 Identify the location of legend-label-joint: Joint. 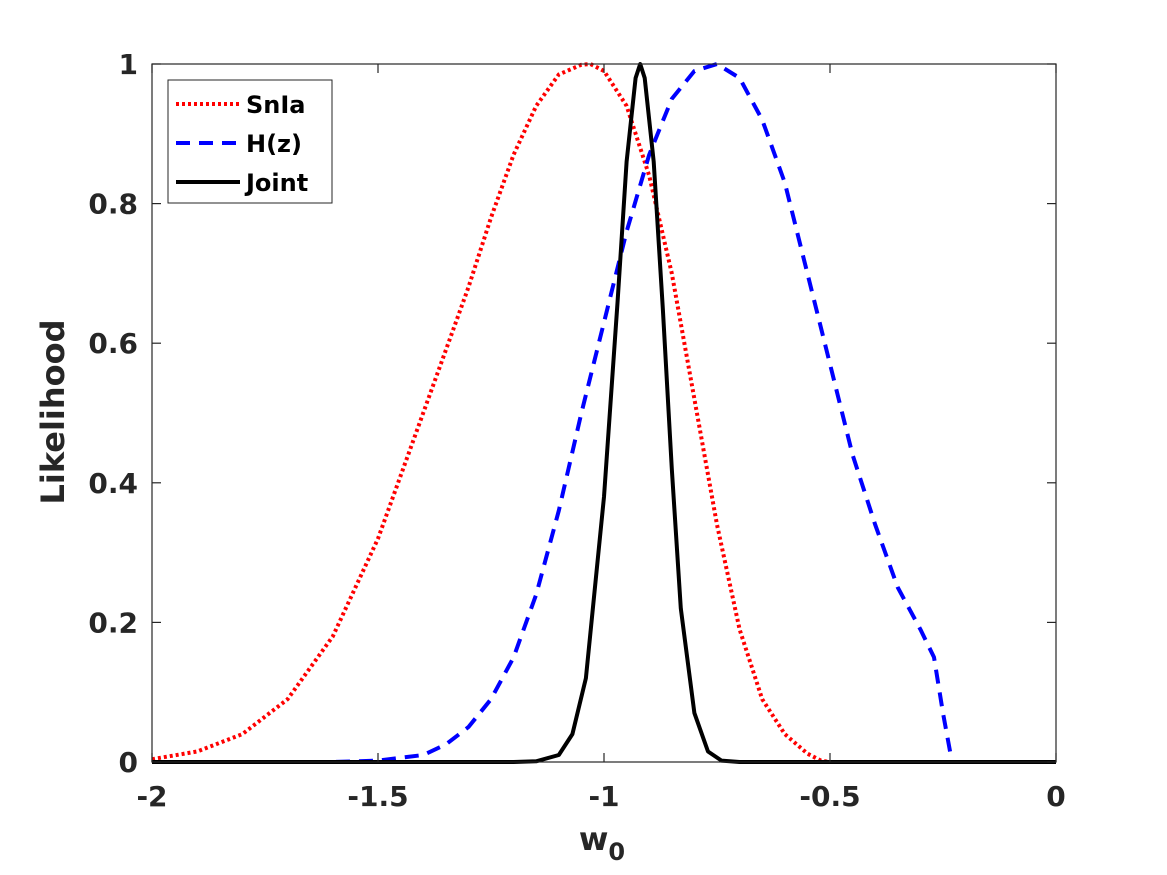
(276, 183).